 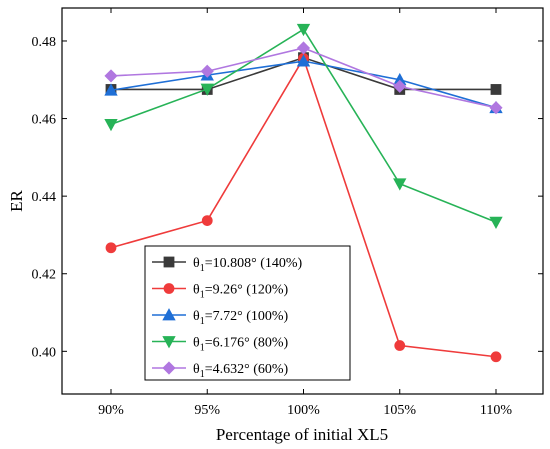 I want to click on legend-label-text: =4.632° (60%), so click(x=247, y=369).